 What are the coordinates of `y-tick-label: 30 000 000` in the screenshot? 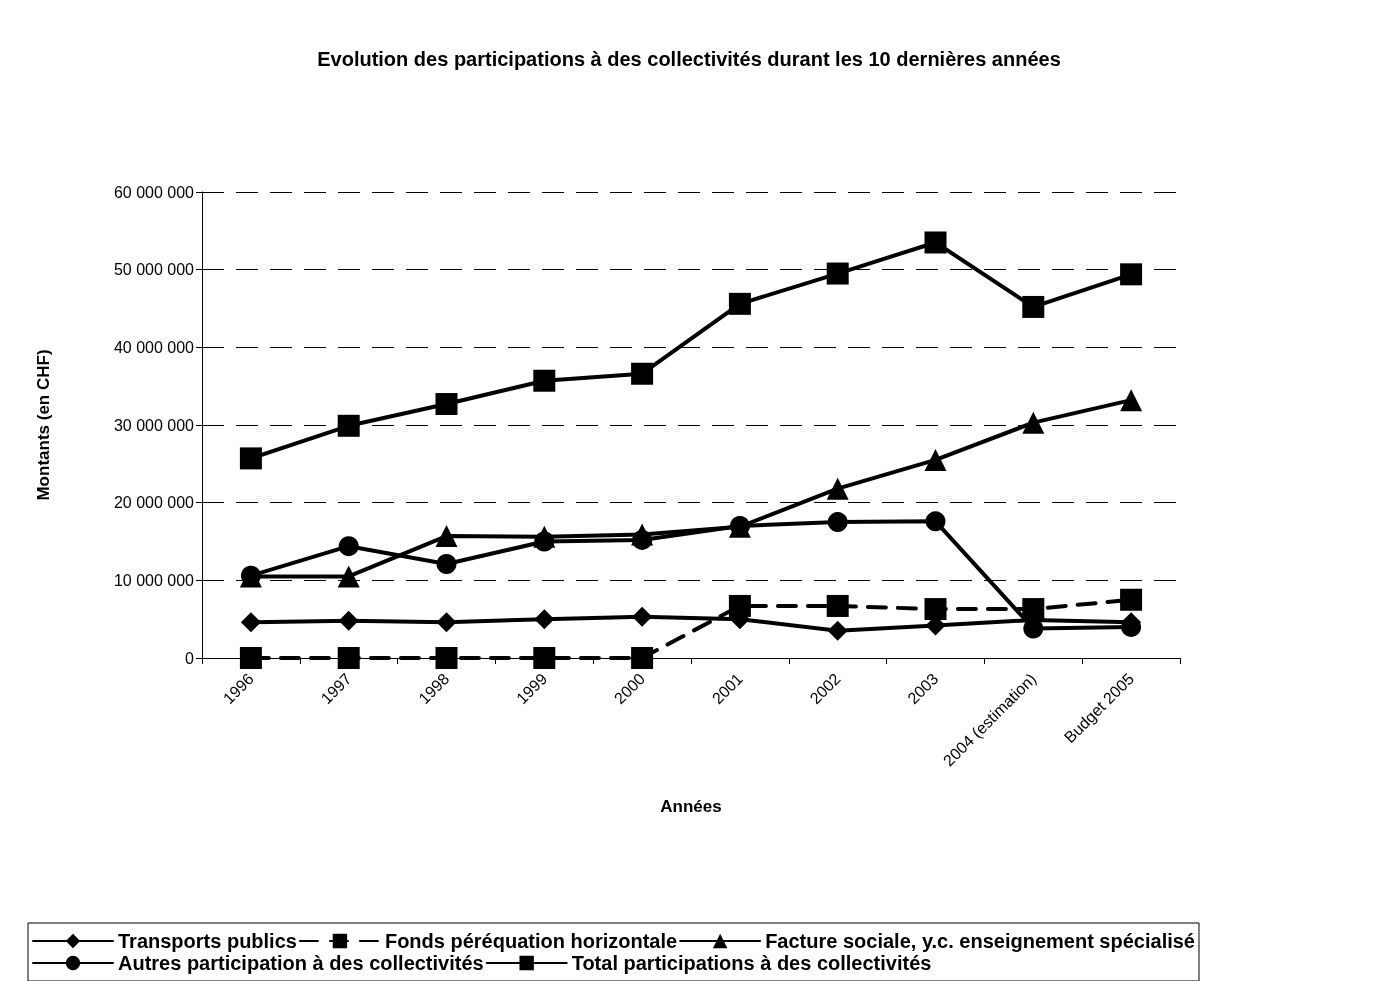 It's located at (154, 425).